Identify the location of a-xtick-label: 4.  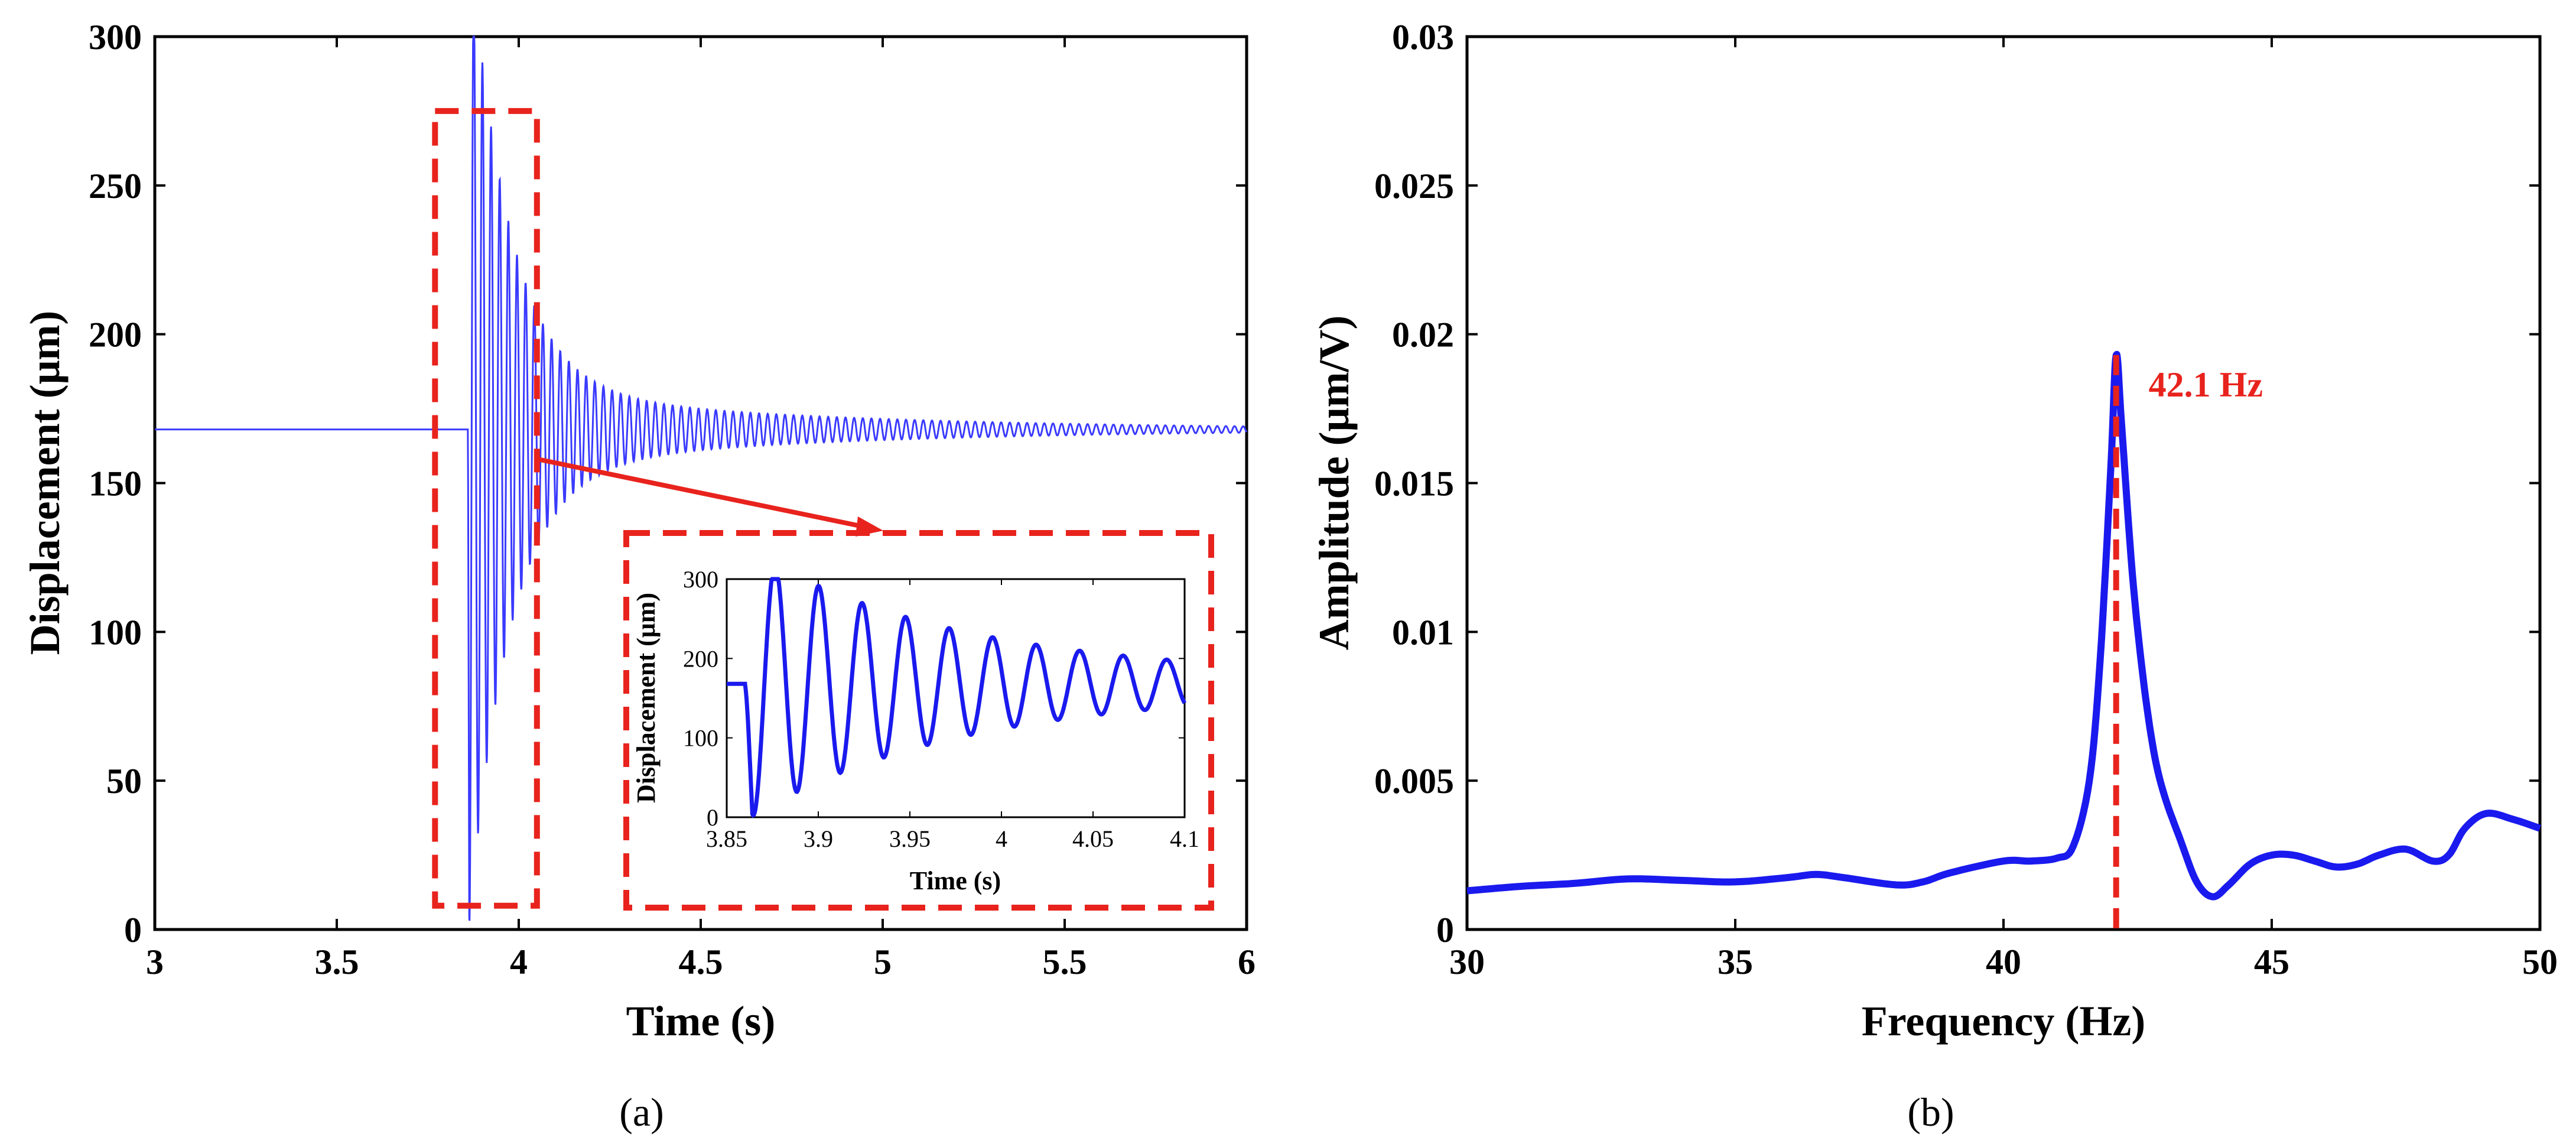
(519, 962).